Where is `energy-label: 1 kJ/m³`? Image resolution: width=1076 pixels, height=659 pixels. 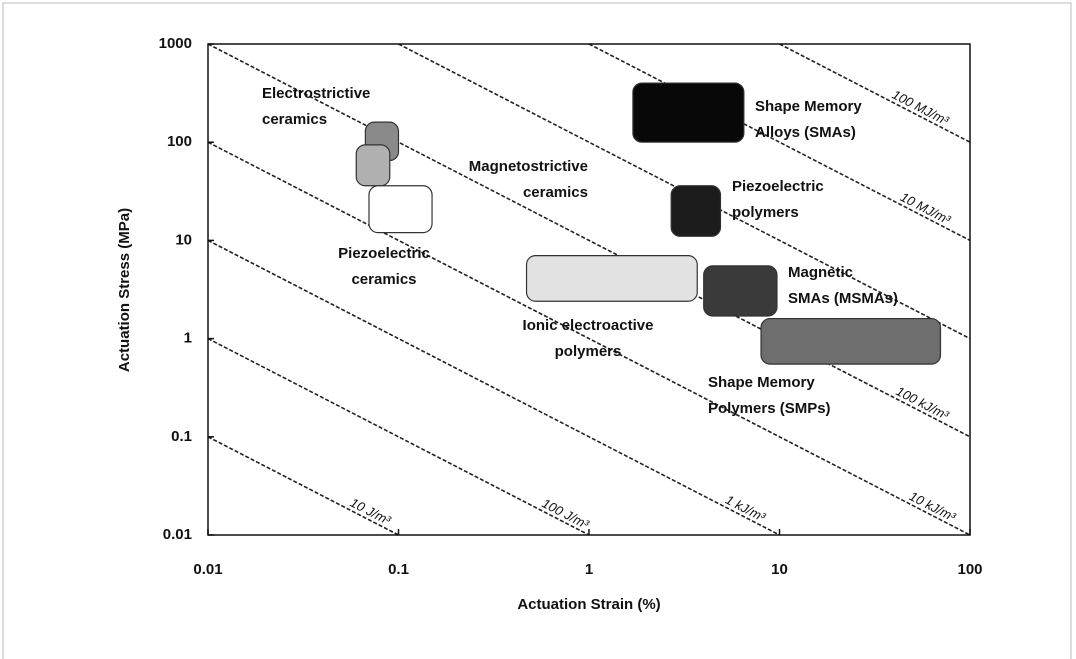
energy-label: 1 kJ/m³ is located at coordinates (745, 508).